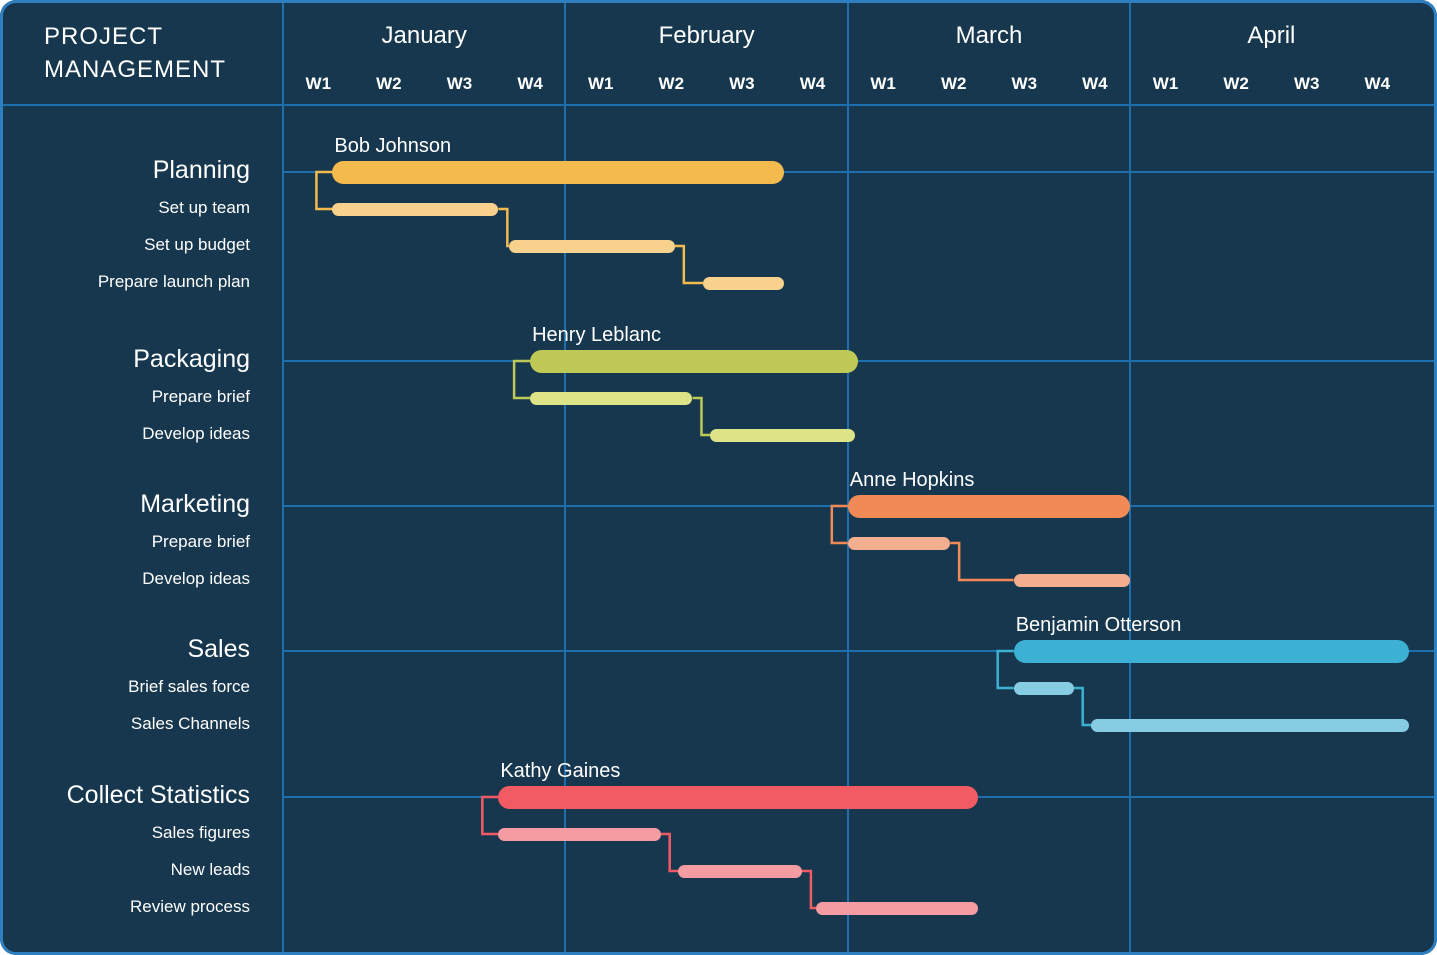 This screenshot has width=1437, height=955. Describe the element at coordinates (1236, 83) in the screenshot. I see `week-label-month4-w2: W2` at that location.